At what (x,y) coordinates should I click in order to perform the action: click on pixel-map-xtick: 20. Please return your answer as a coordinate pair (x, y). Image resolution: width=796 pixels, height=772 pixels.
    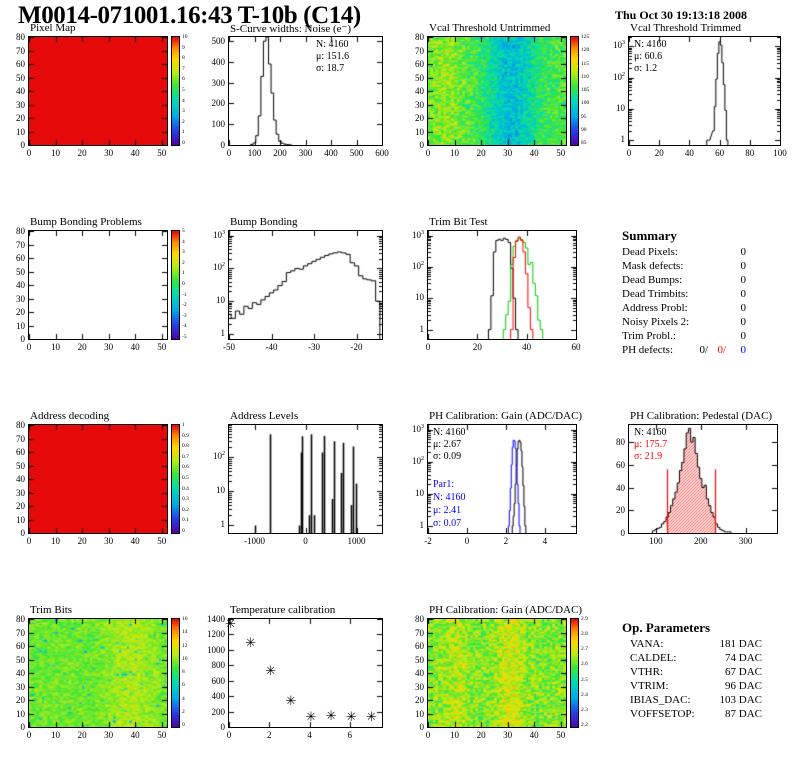
    Looking at the image, I should click on (82, 153).